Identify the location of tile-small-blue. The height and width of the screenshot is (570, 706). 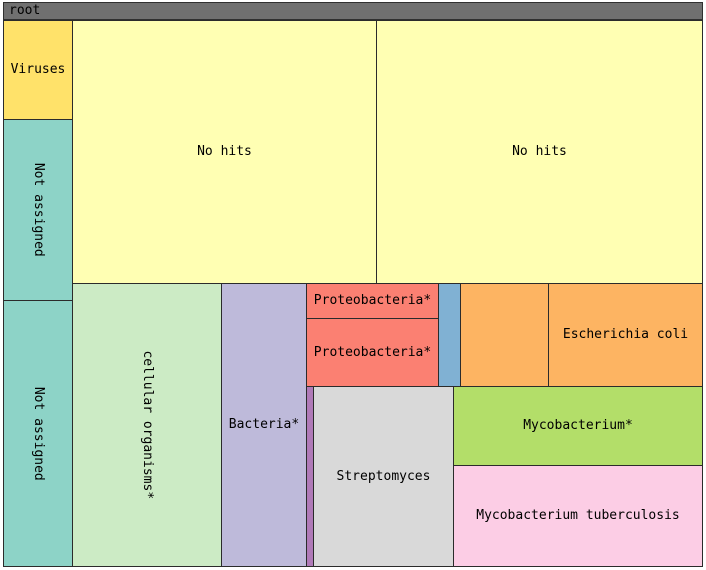
(449, 335).